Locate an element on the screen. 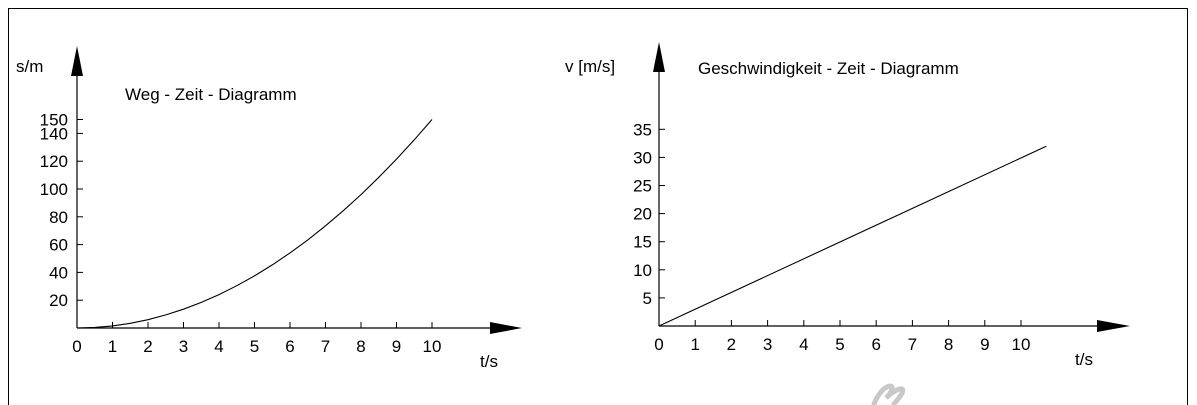 Image resolution: width=1197 pixels, height=405 pixels. y-tick-label: 30 is located at coordinates (642, 157).